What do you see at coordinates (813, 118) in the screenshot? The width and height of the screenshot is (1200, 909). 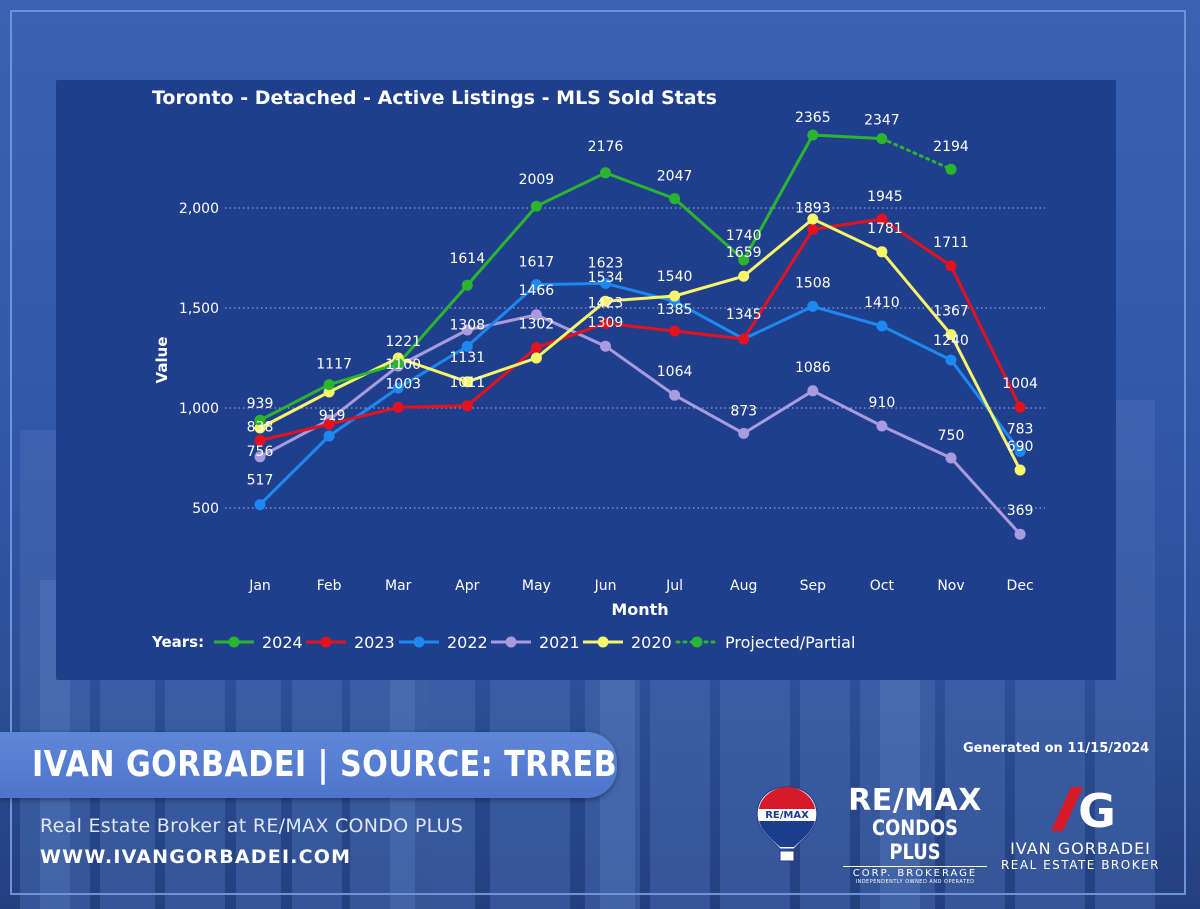 I see `data-label: 2365` at bounding box center [813, 118].